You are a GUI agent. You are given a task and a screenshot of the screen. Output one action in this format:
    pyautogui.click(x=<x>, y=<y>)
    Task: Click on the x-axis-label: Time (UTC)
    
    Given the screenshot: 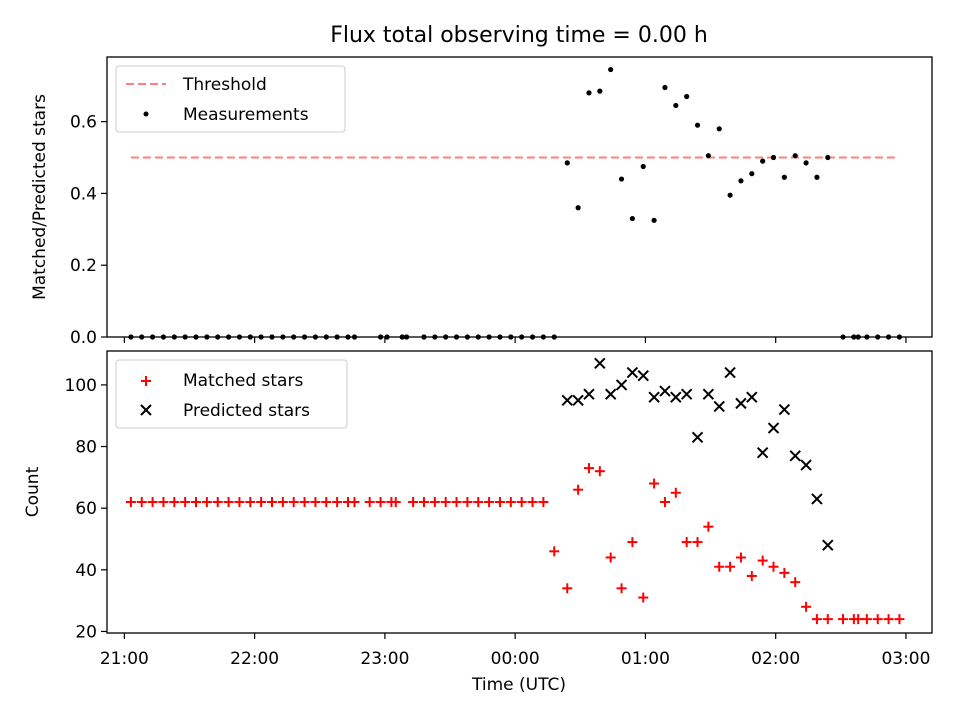 What is the action you would take?
    pyautogui.click(x=518, y=685)
    